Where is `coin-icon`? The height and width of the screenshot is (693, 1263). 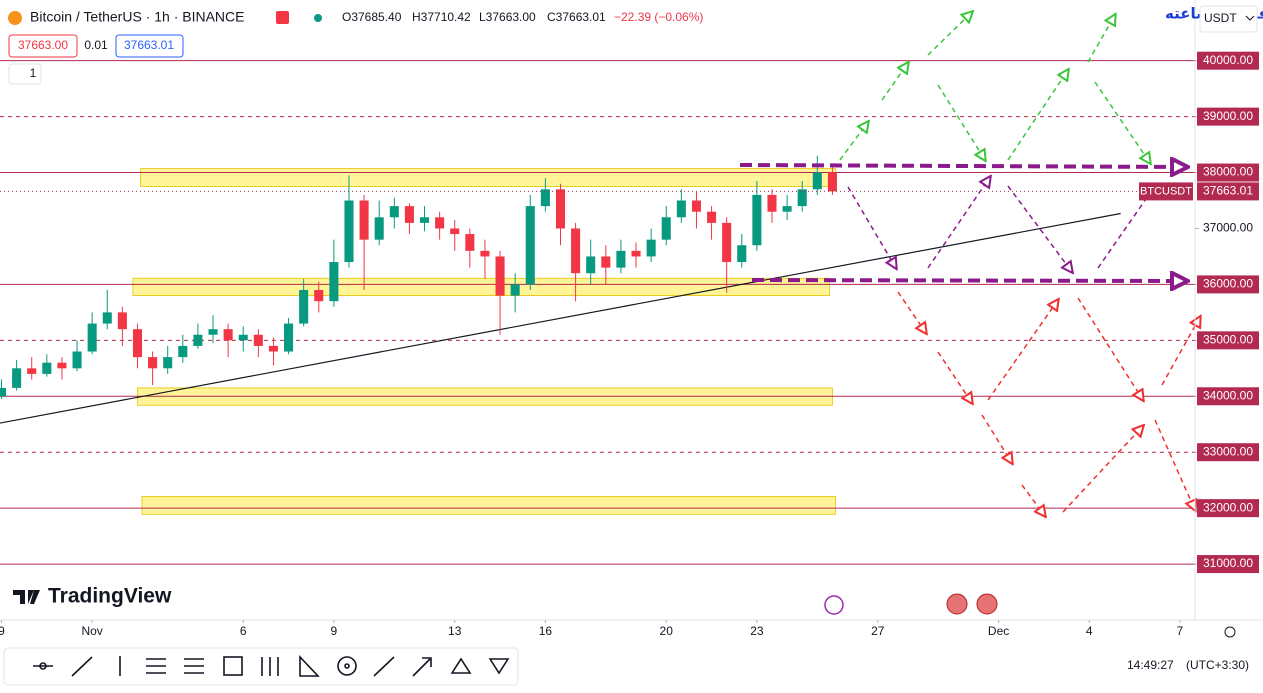 coin-icon is located at coordinates (15, 18).